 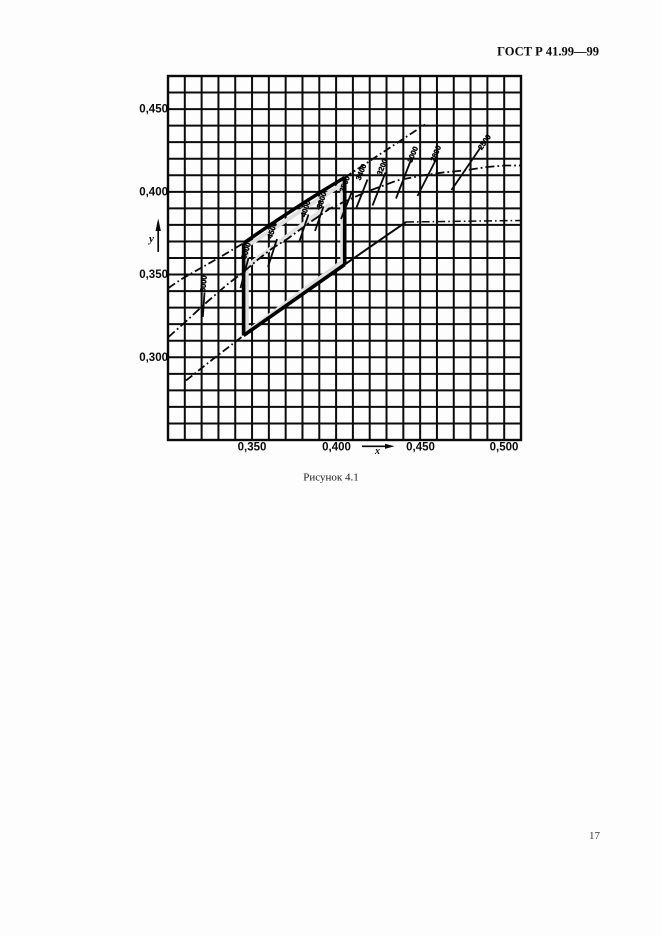 I want to click on svg-text: 4500, so click(x=272, y=230).